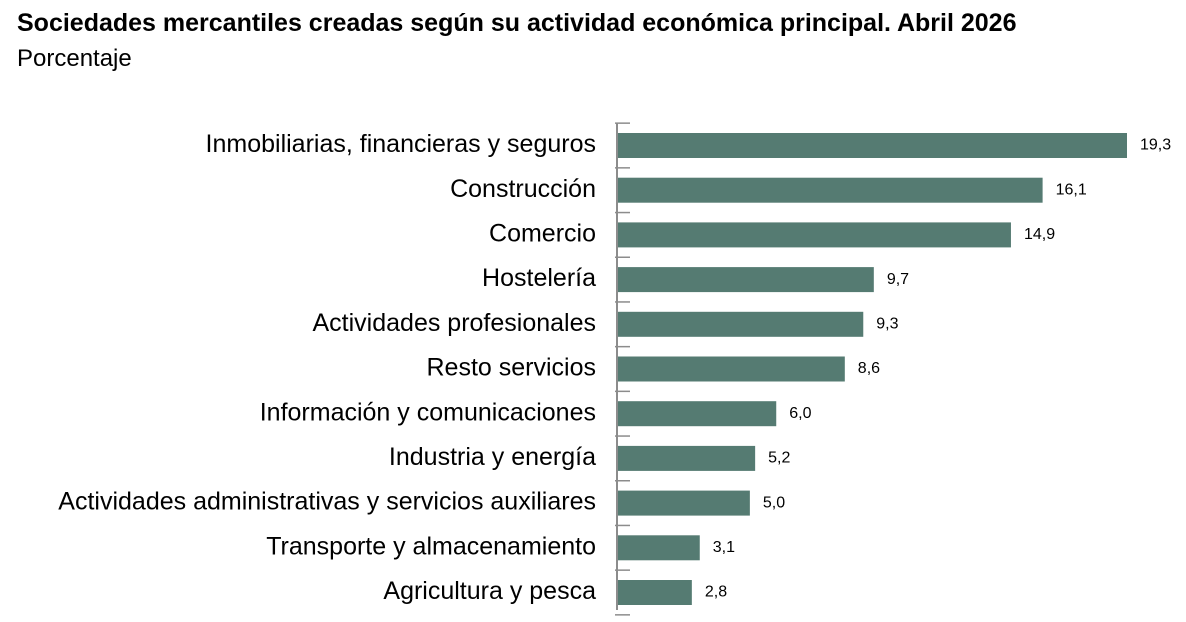 This screenshot has height=622, width=1186. I want to click on category-label: Construcción, so click(523, 189).